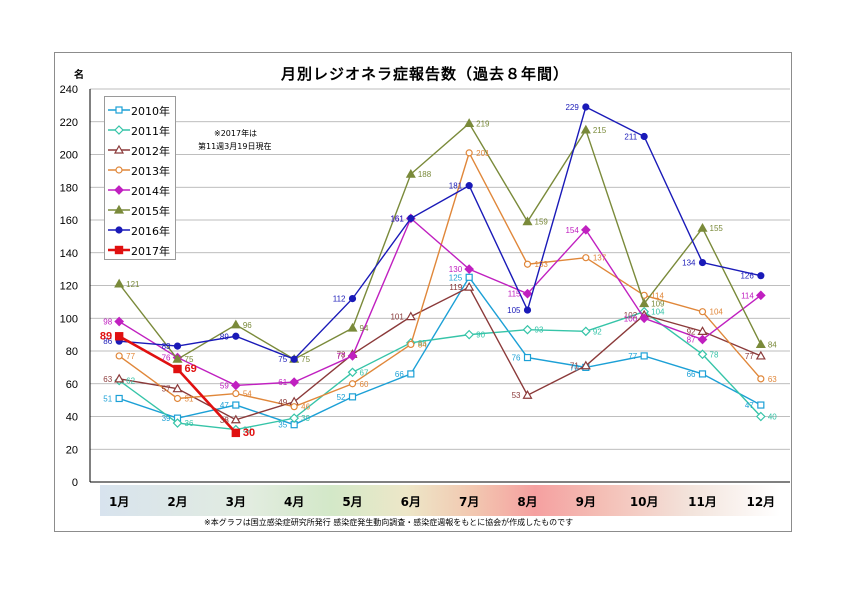 The height and width of the screenshot is (595, 842). I want to click on data-label: 51, so click(189, 398).